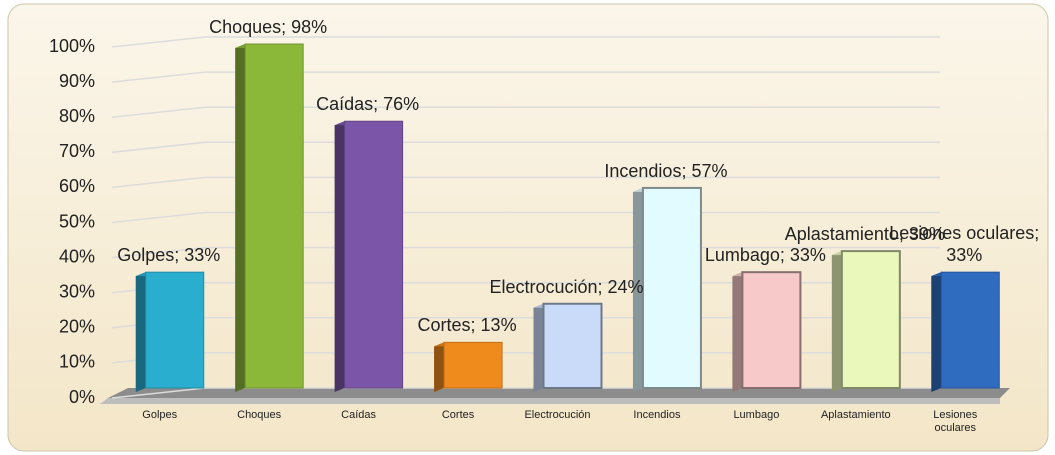 This screenshot has height=455, width=1055. What do you see at coordinates (550, 401) in the screenshot?
I see `floor-edge` at bounding box center [550, 401].